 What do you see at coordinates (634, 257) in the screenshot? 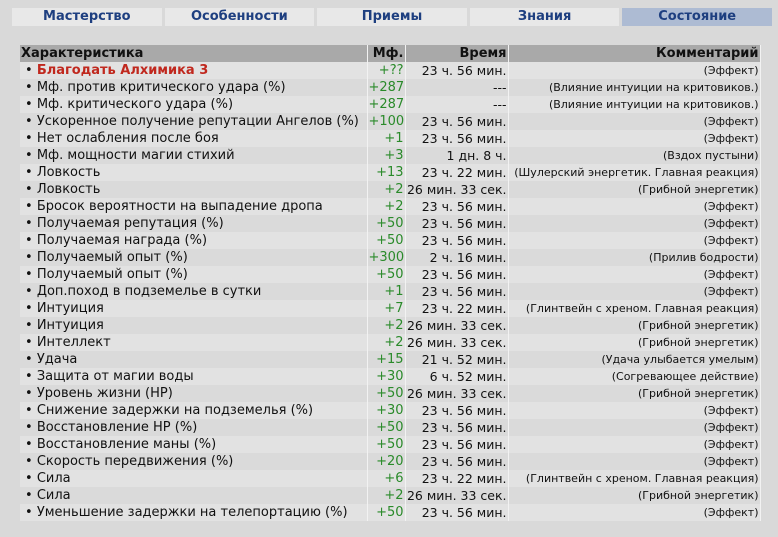
I see `comment: (Прилив бодрости)` at bounding box center [634, 257].